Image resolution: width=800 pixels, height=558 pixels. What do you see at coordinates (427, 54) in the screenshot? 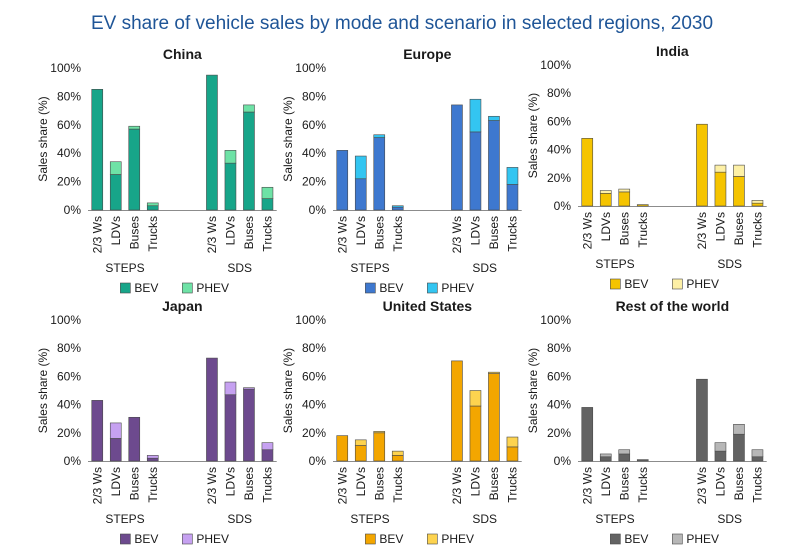
I see `panel-title: Europe` at bounding box center [427, 54].